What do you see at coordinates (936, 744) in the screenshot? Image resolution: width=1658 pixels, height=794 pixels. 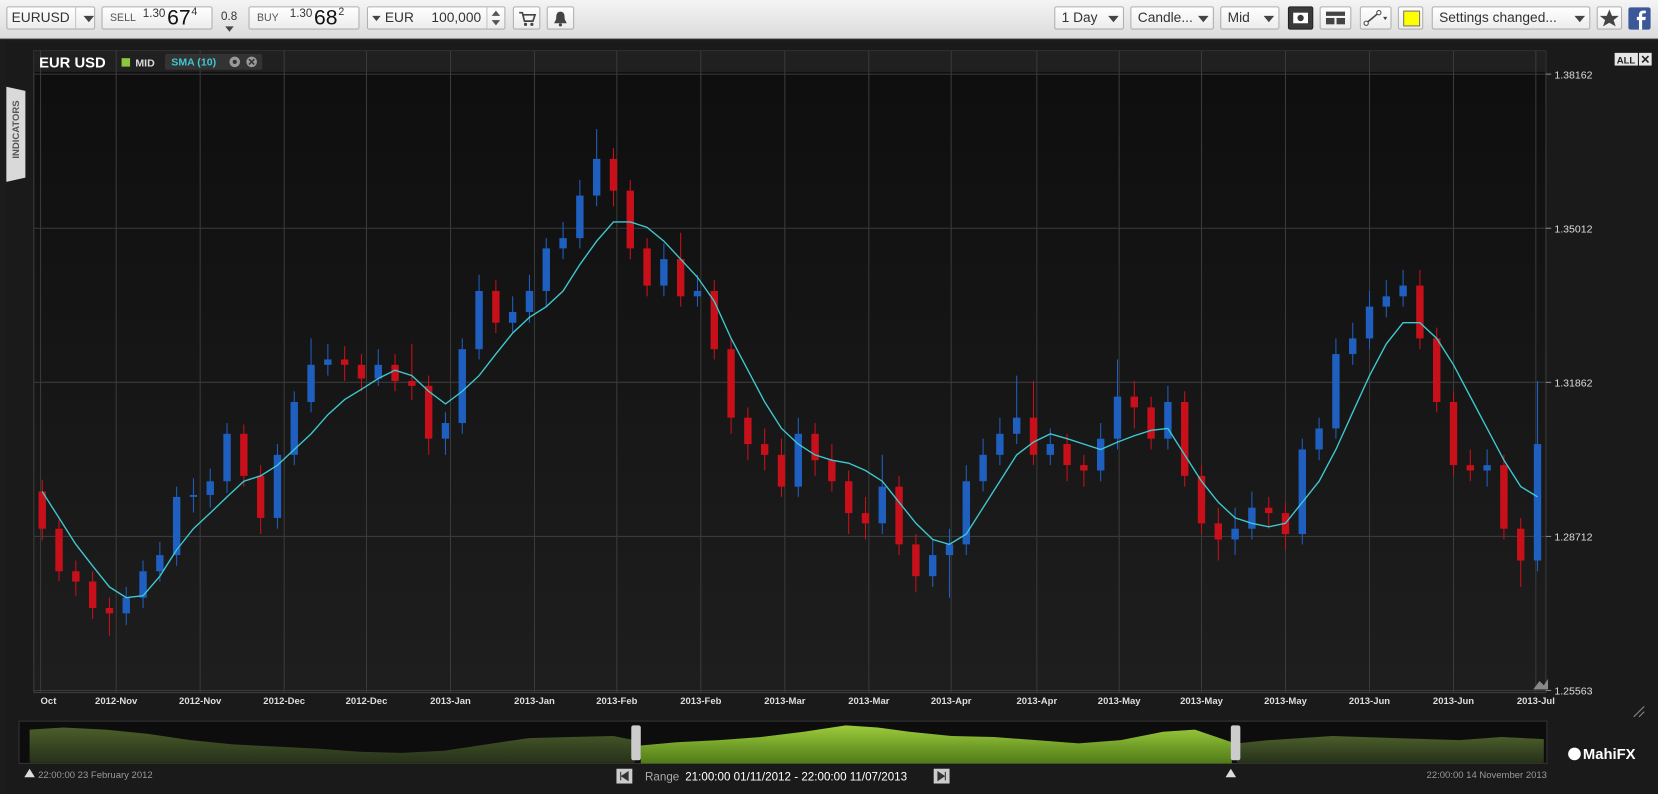 I see `navigator-selection` at bounding box center [936, 744].